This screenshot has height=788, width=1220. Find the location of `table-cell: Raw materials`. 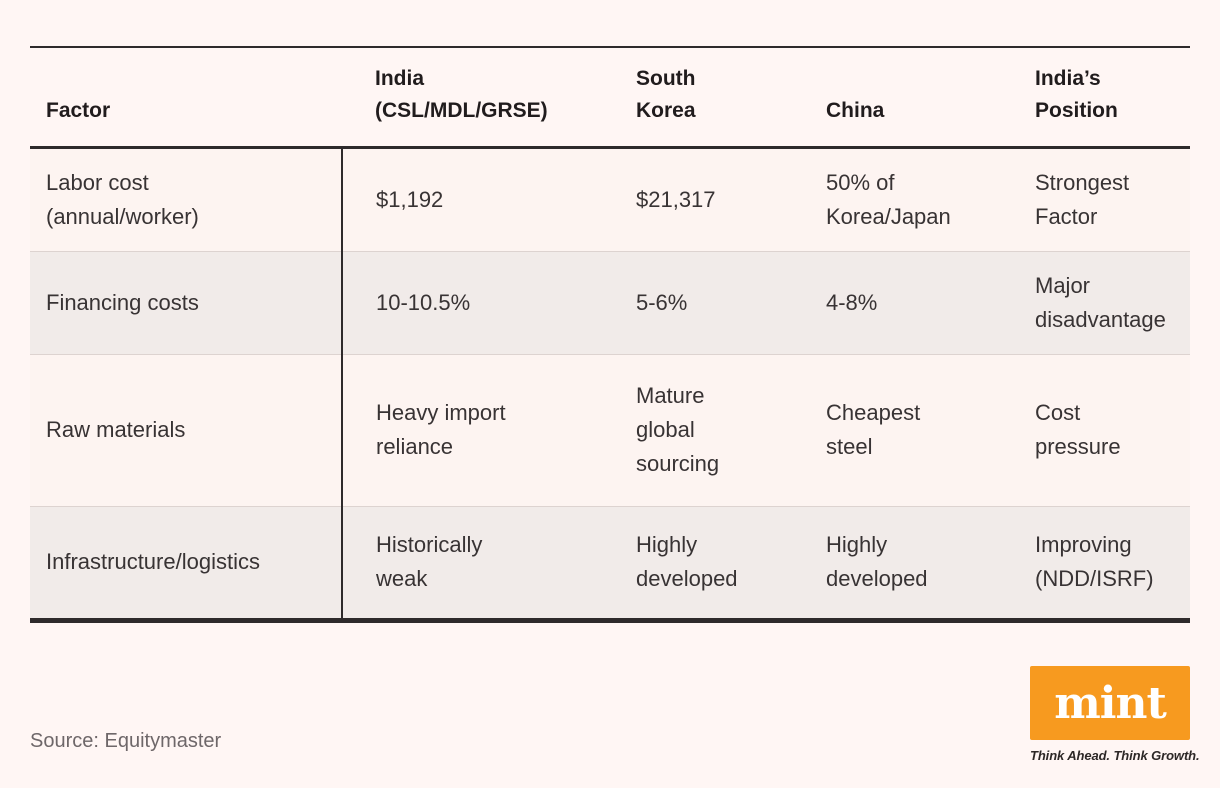

table-cell: Raw materials is located at coordinates (186, 430).